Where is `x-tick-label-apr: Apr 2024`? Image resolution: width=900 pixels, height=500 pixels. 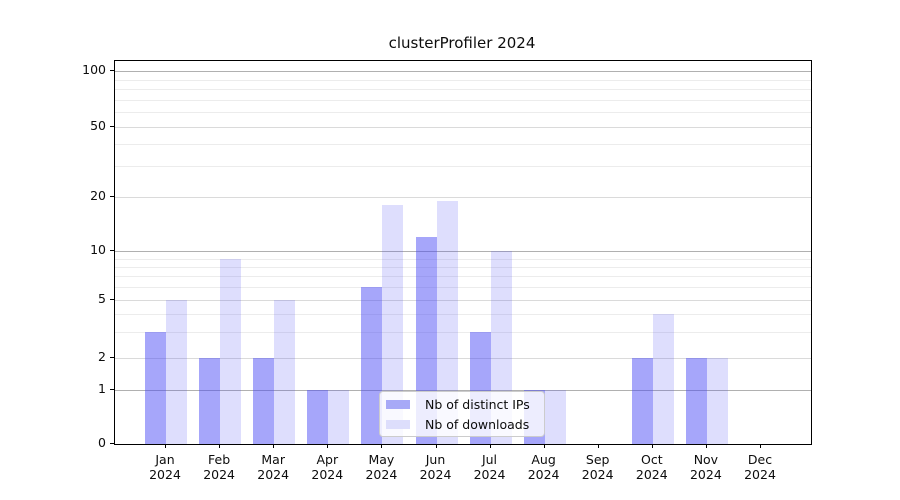
x-tick-label-apr: Apr 2024 is located at coordinates (327, 467).